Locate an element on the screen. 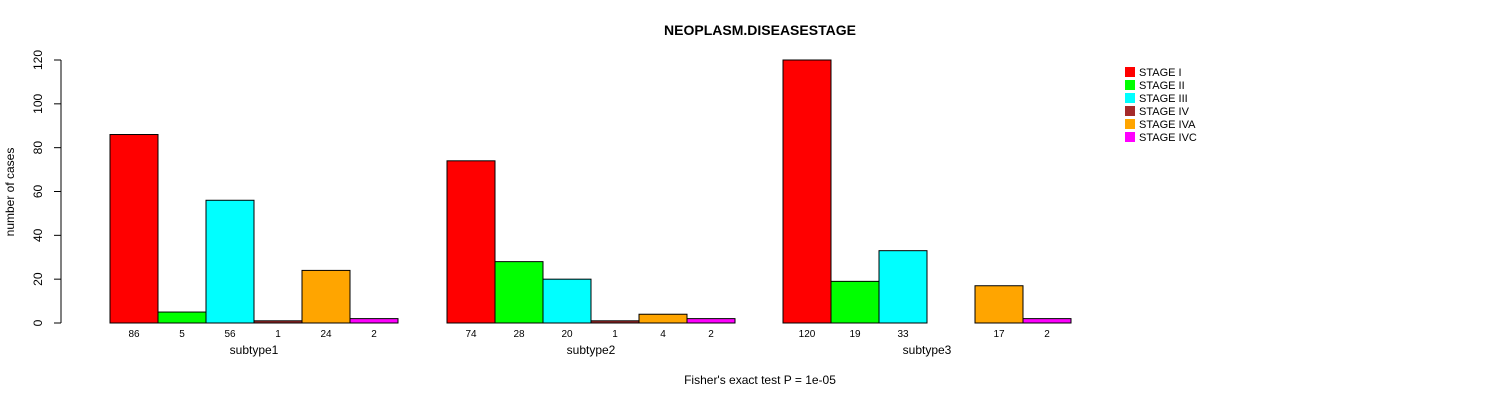  bar-subtype2-stage-iv is located at coordinates (615, 322).